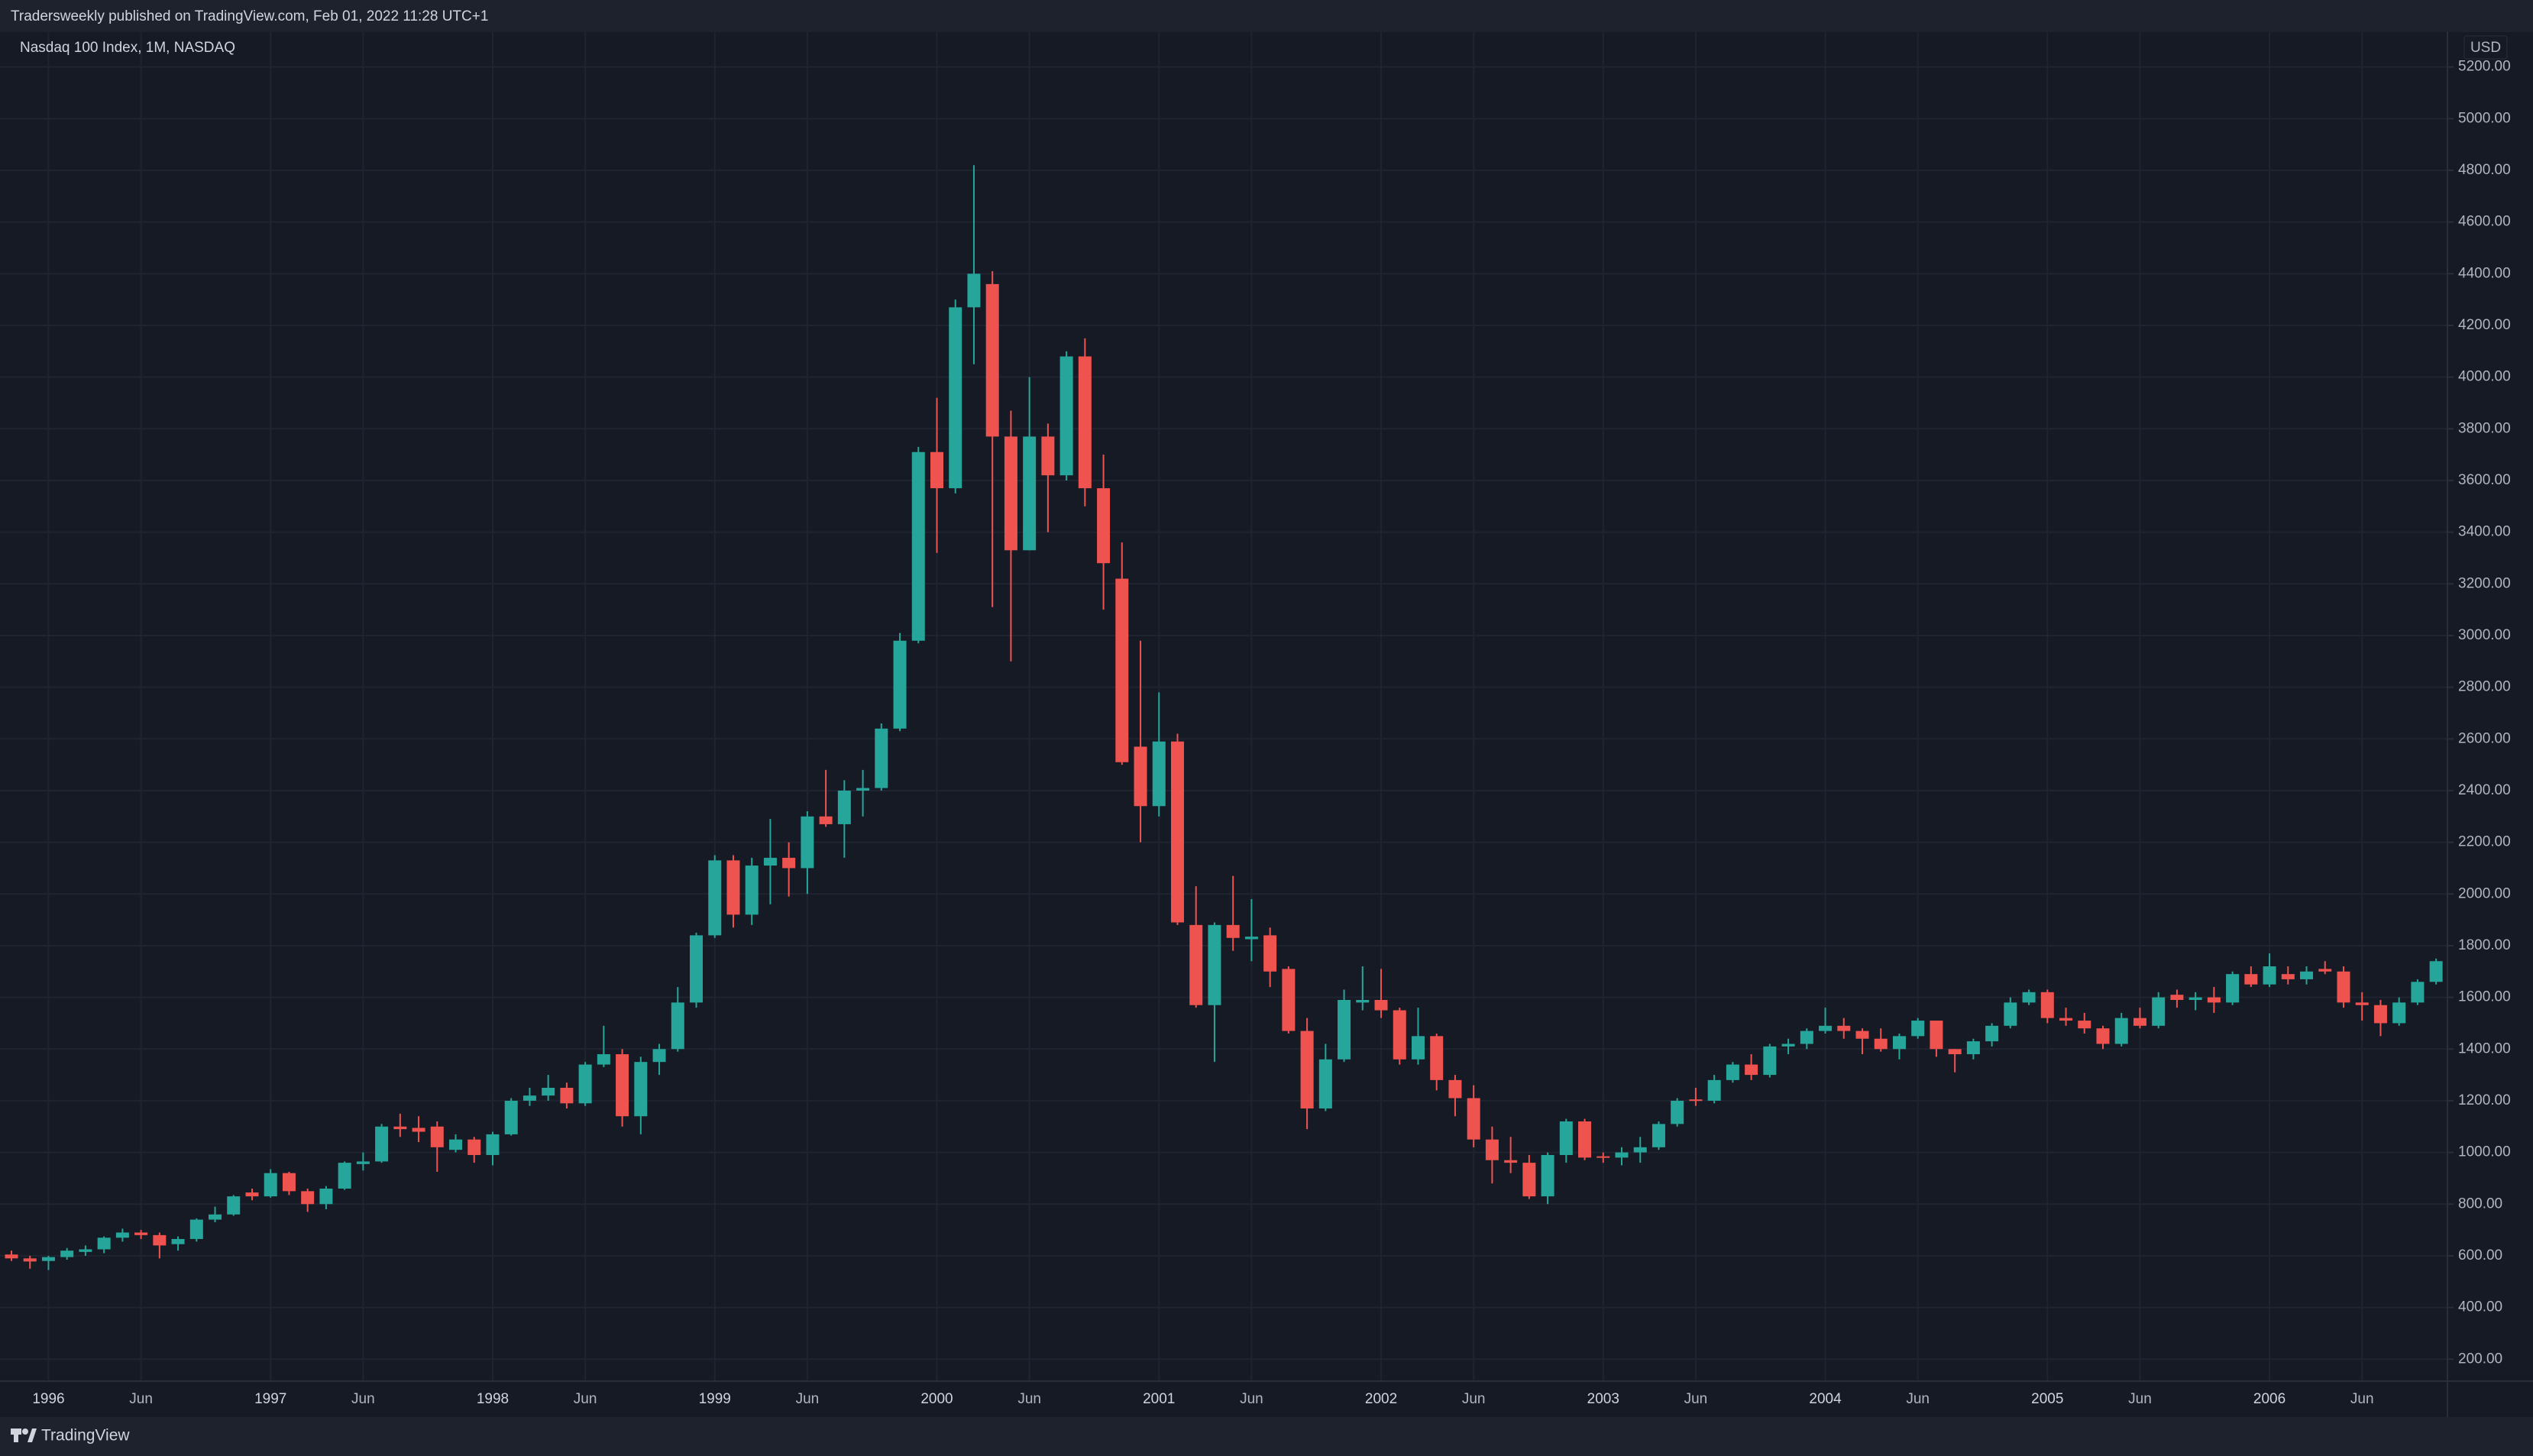 The width and height of the screenshot is (2533, 1456). I want to click on y-tick-label: 200.00, so click(2480, 1359).